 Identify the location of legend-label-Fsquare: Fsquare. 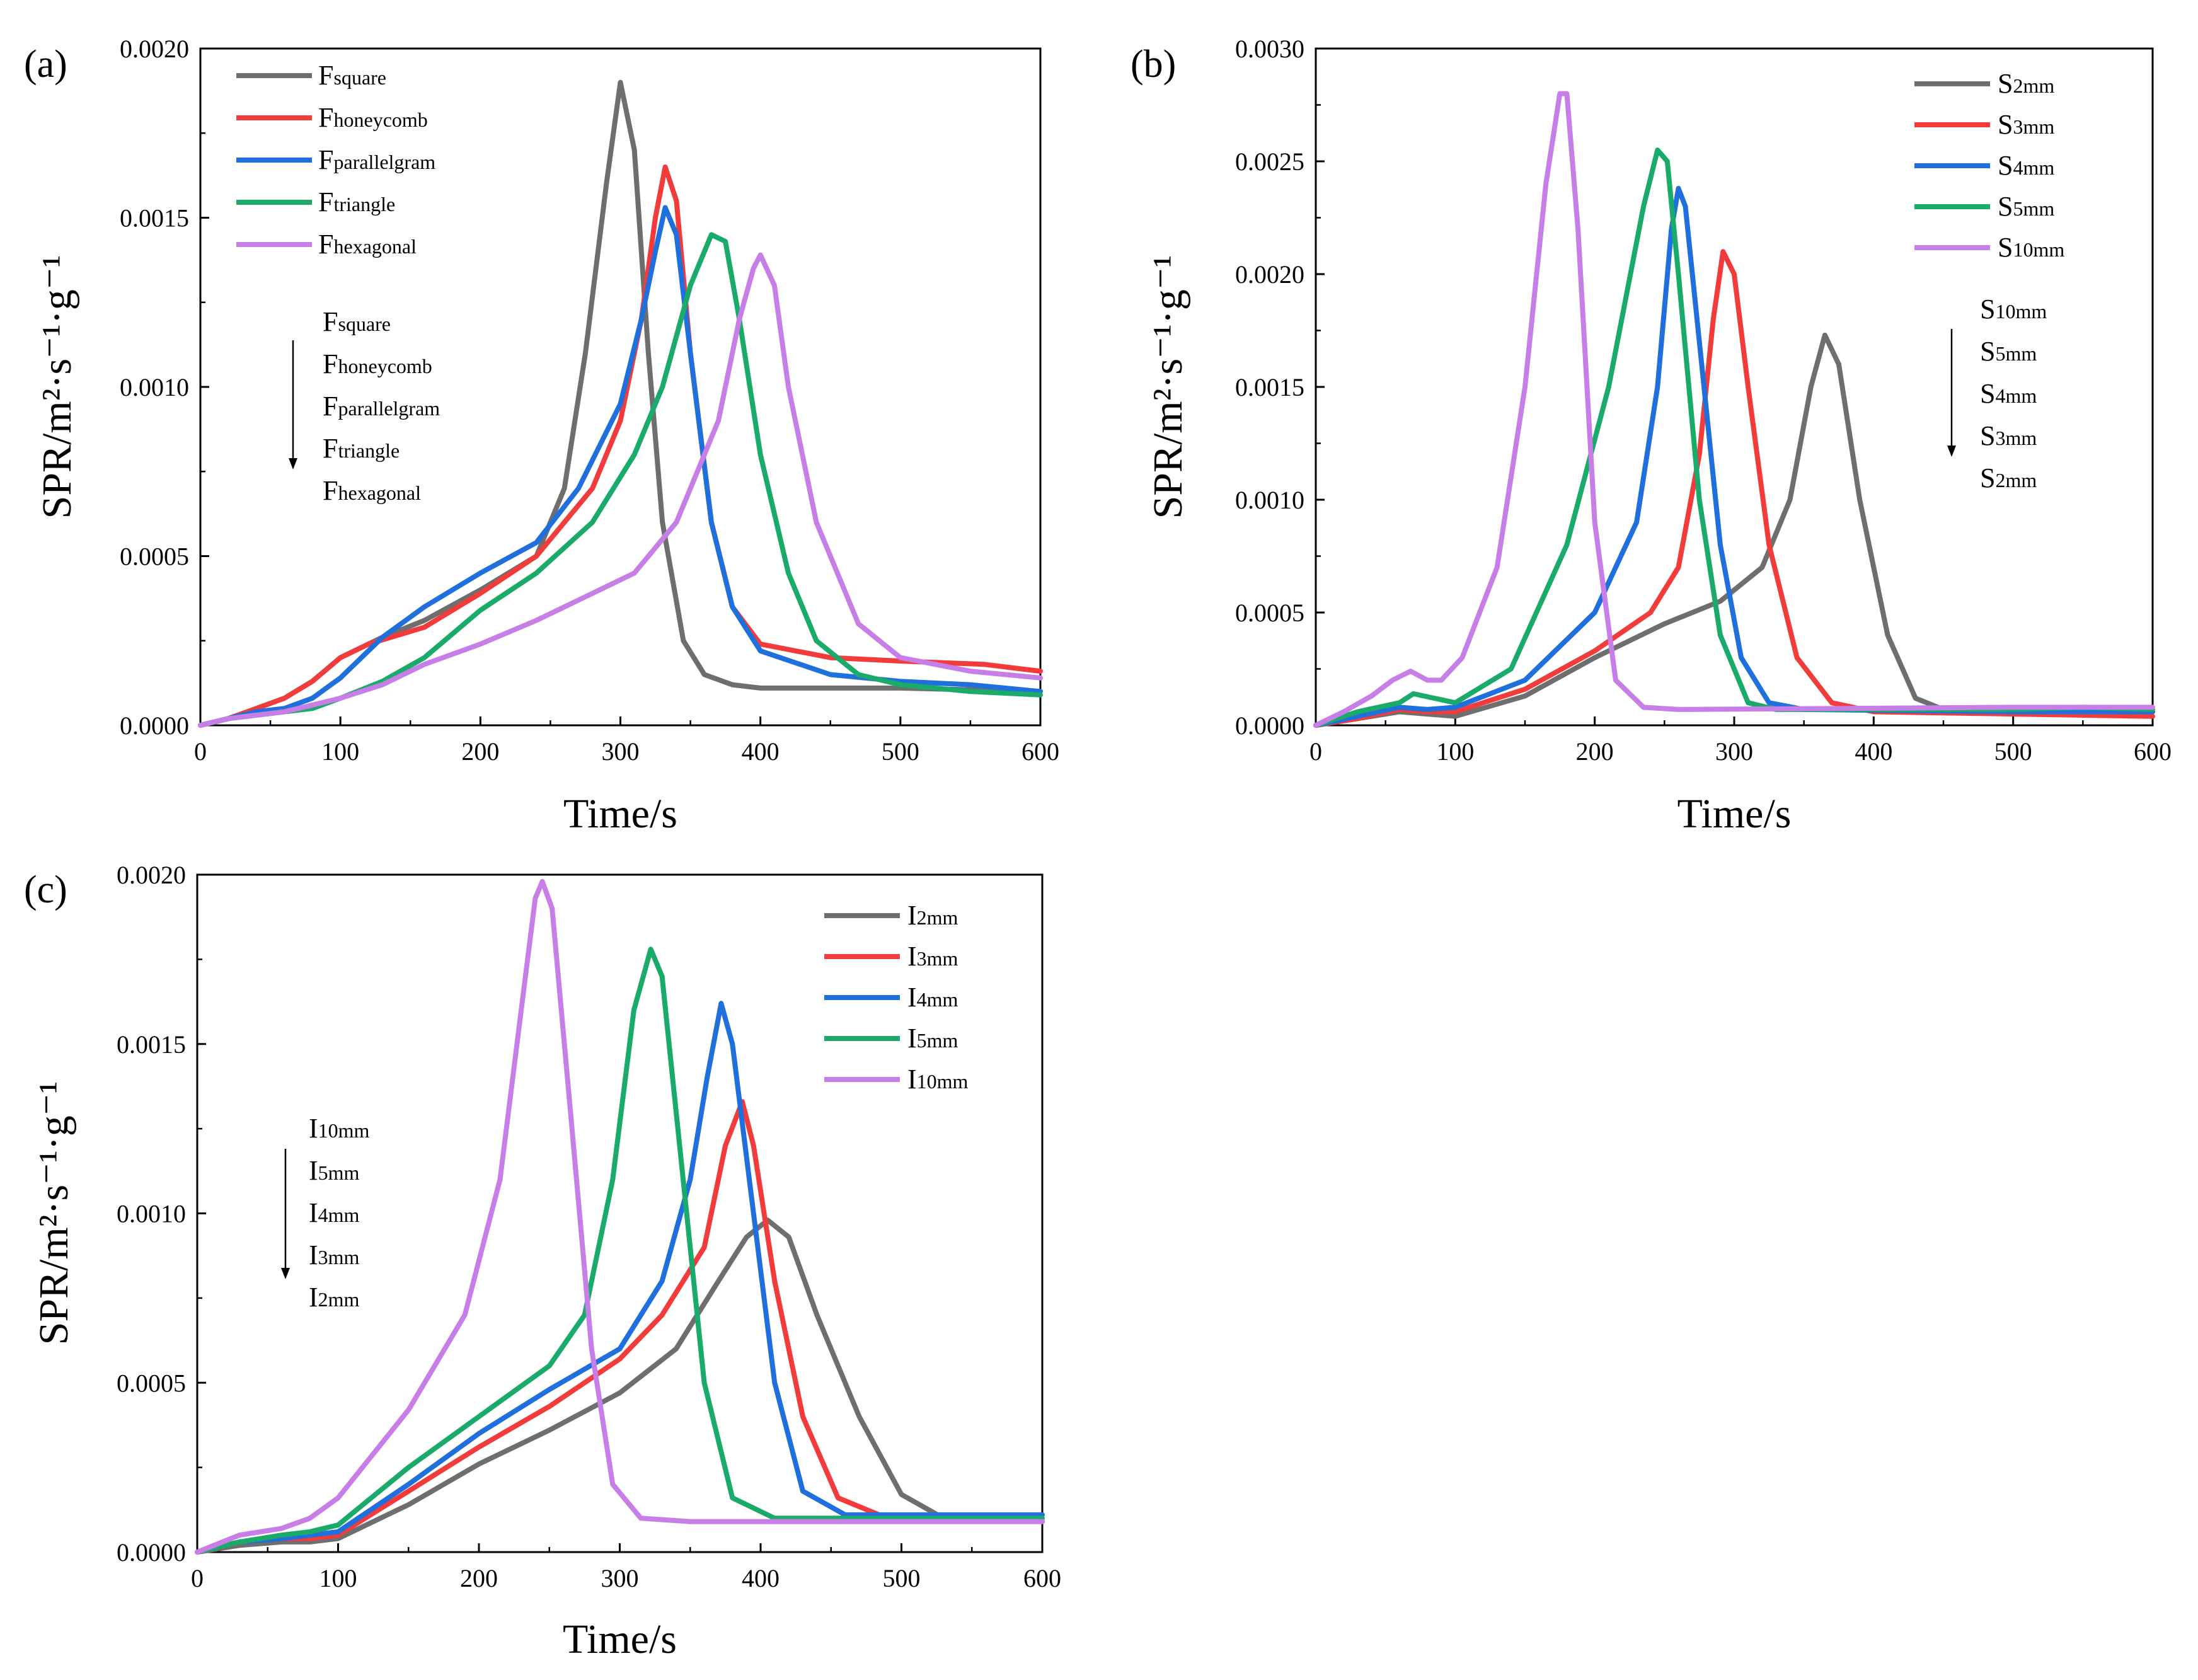
(352, 75).